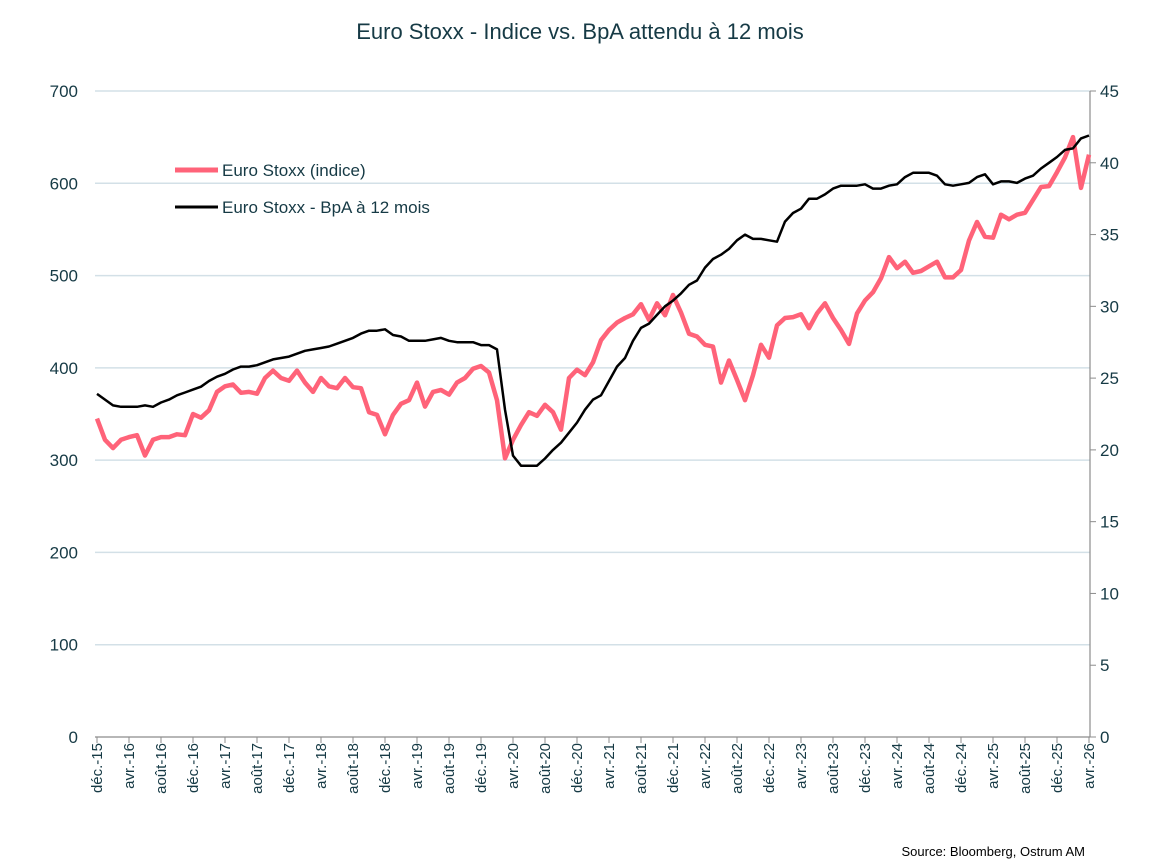  Describe the element at coordinates (73, 737) in the screenshot. I see `y-left-tick-label: 0` at that location.